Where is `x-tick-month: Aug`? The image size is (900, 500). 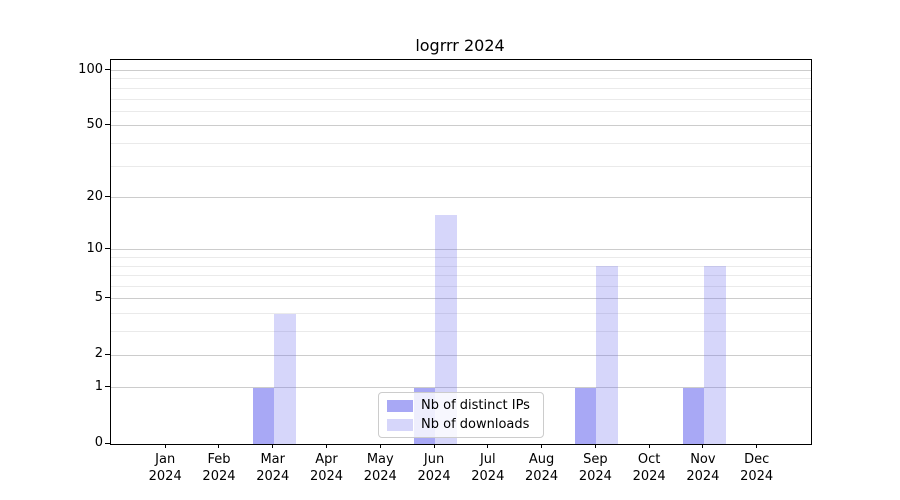
x-tick-month: Aug is located at coordinates (541, 459).